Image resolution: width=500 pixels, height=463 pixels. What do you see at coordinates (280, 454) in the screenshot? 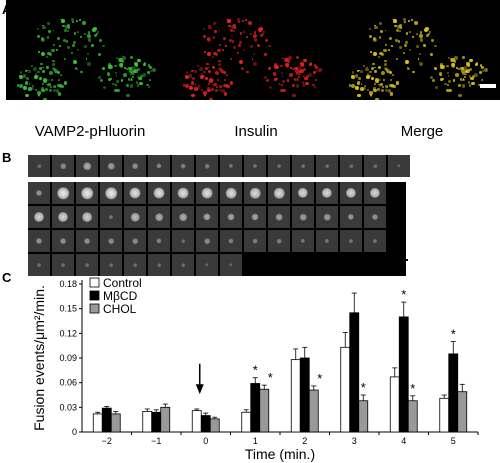
I see `x-axis-label: Time (min.)` at bounding box center [280, 454].